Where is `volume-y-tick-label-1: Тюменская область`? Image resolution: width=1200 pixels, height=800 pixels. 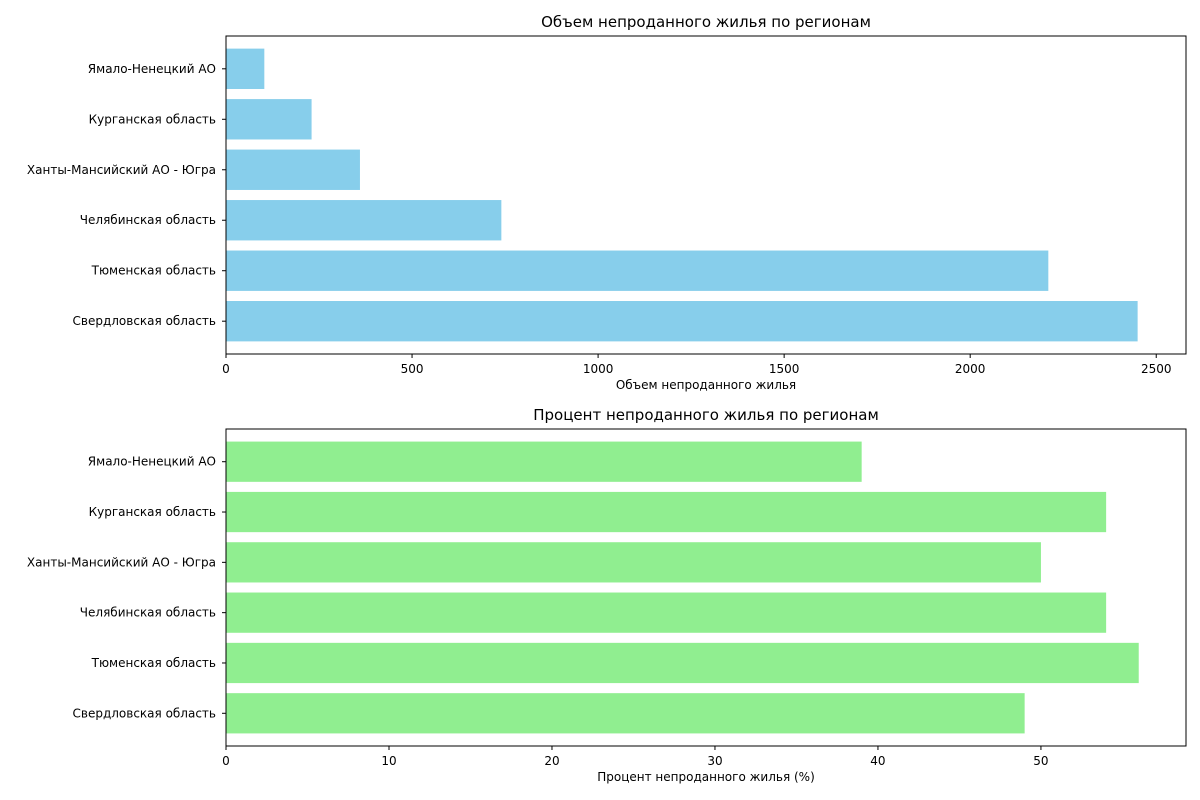
volume-y-tick-label-1: Тюменская область is located at coordinates (153, 271).